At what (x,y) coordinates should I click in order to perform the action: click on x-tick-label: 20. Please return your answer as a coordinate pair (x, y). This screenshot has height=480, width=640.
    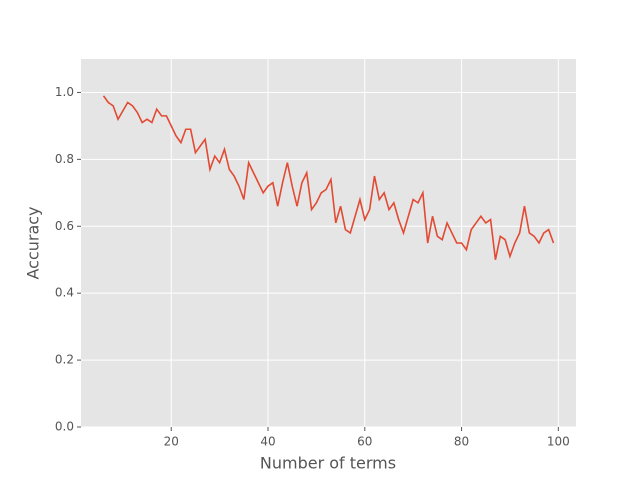
    Looking at the image, I should click on (171, 442).